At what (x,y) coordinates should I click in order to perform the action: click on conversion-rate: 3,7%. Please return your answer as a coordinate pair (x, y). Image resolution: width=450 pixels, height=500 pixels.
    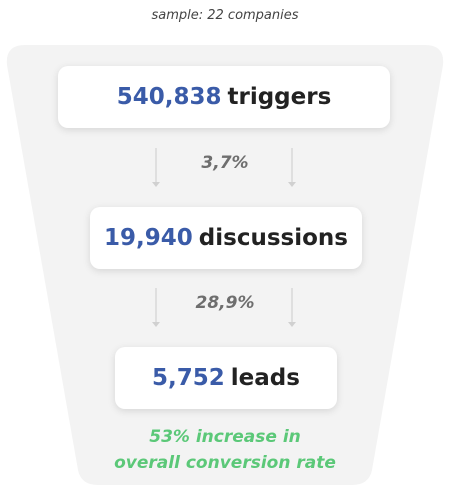
    Looking at the image, I should click on (225, 163).